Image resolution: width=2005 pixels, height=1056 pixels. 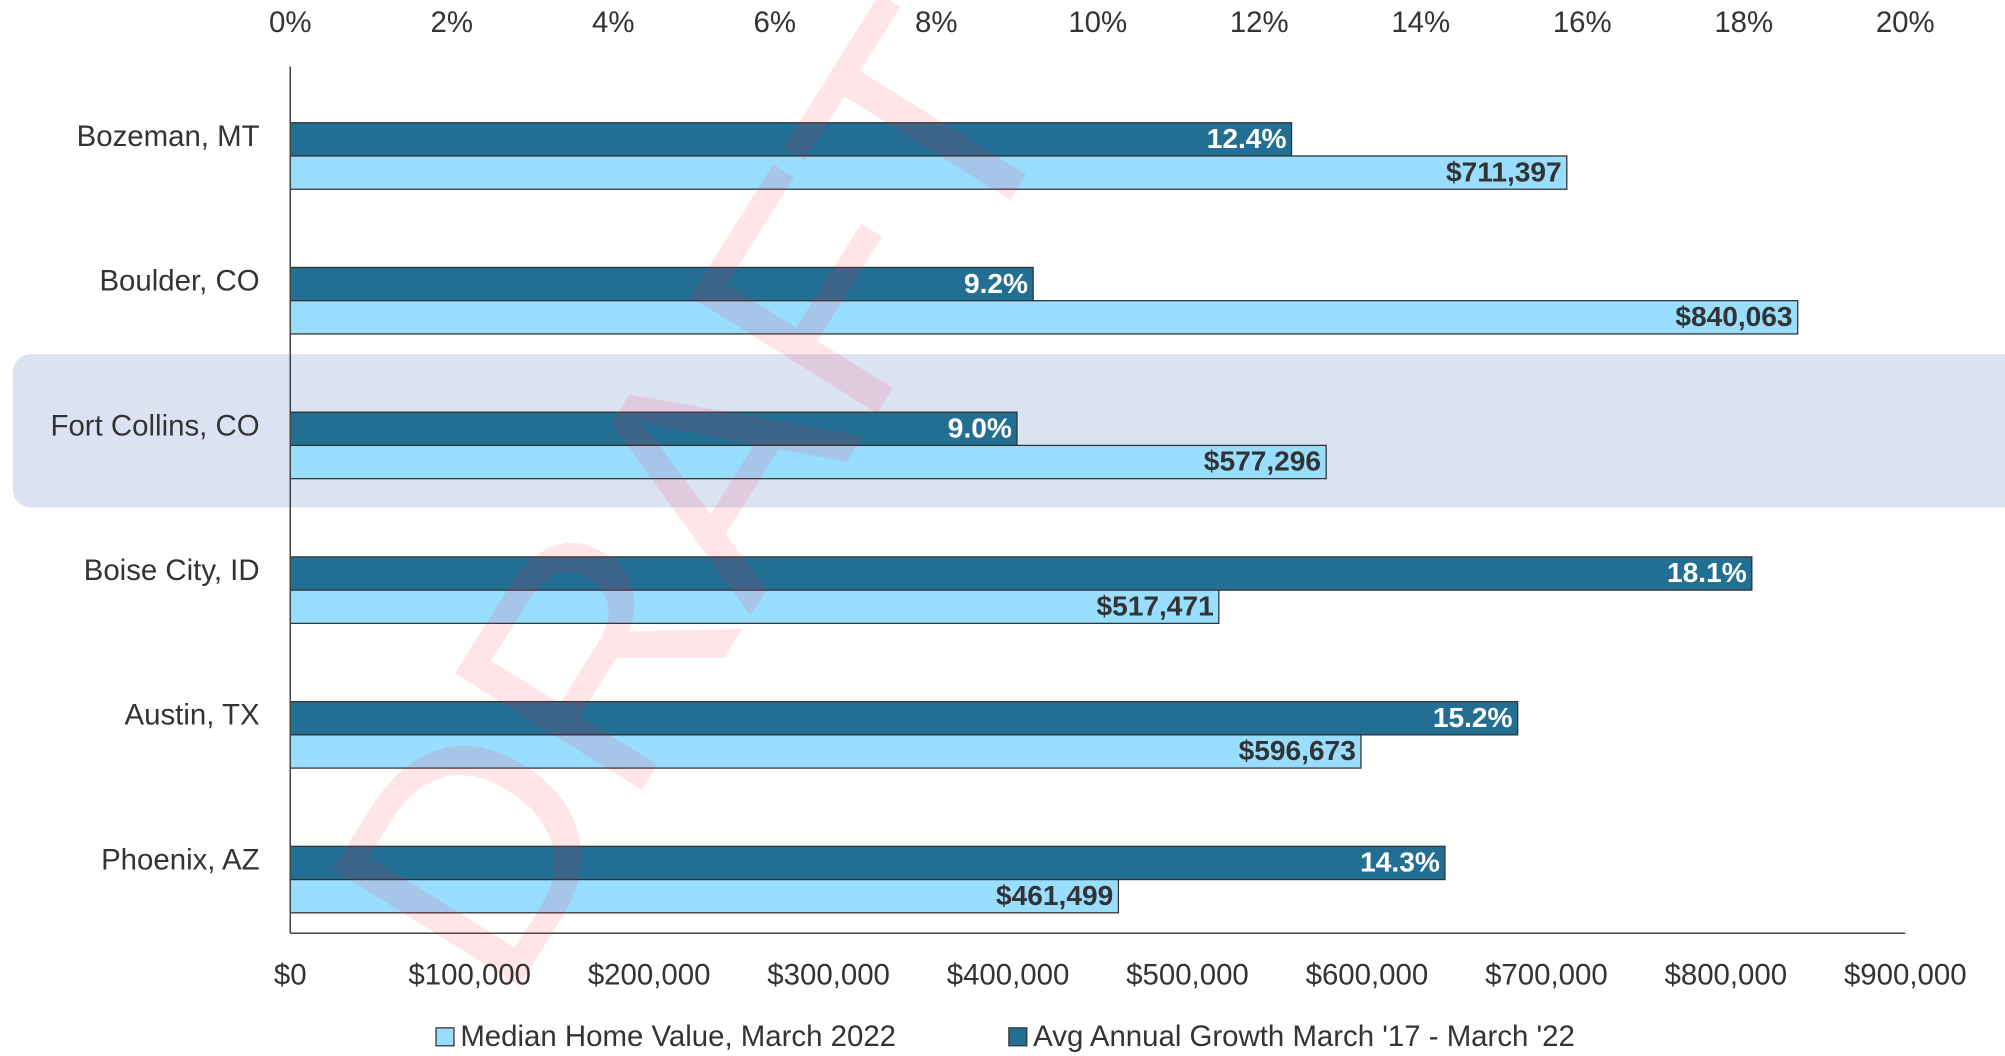 What do you see at coordinates (1743, 22) in the screenshot?
I see `x2-tick-label: 18%` at bounding box center [1743, 22].